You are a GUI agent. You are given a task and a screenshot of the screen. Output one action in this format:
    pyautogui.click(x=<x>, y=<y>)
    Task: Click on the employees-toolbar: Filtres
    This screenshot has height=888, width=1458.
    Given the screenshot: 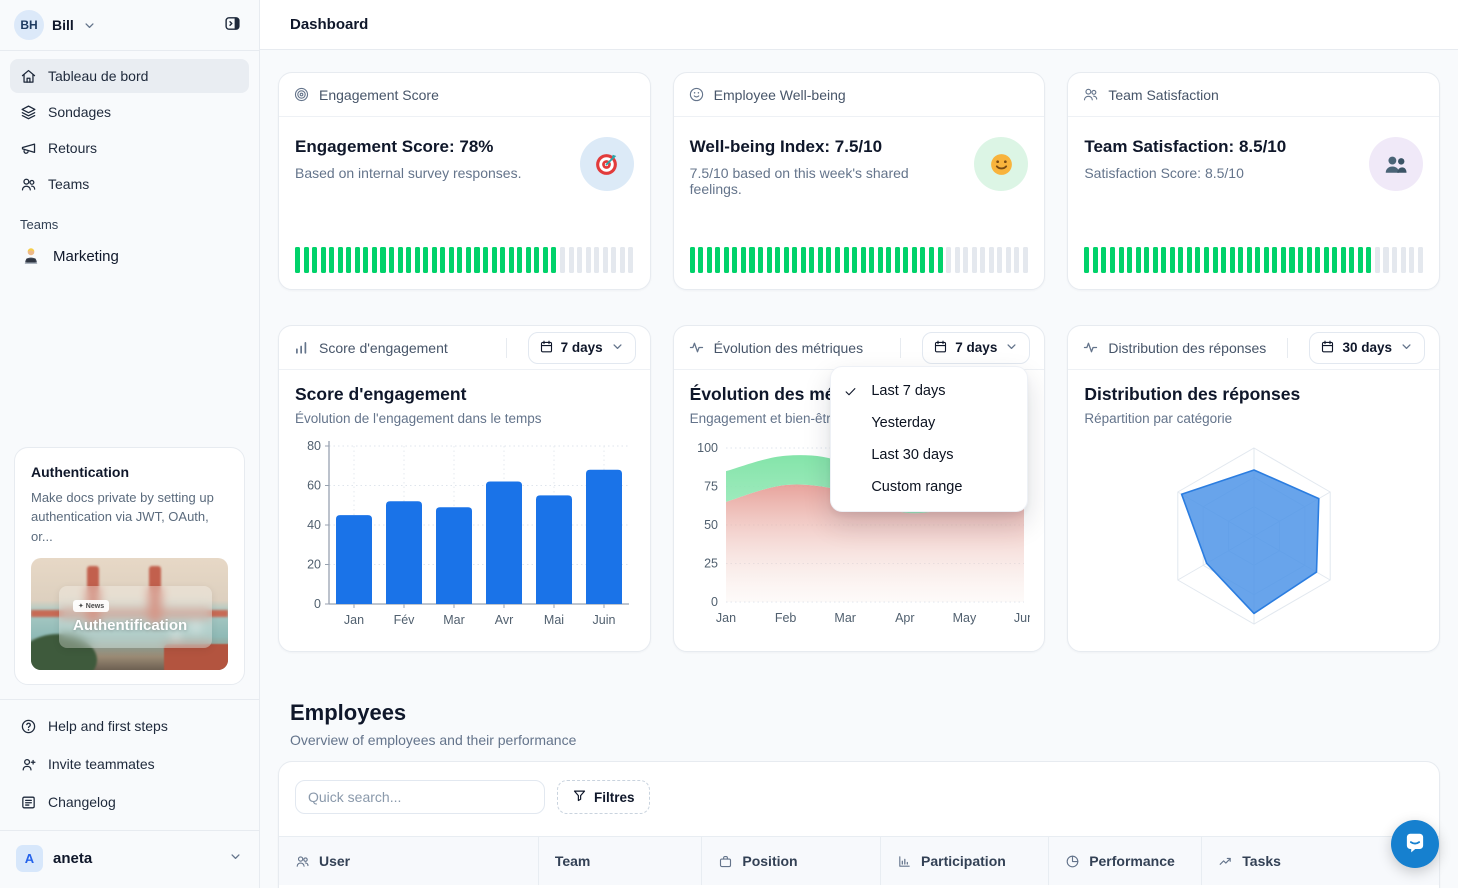 What is the action you would take?
    pyautogui.click(x=859, y=788)
    